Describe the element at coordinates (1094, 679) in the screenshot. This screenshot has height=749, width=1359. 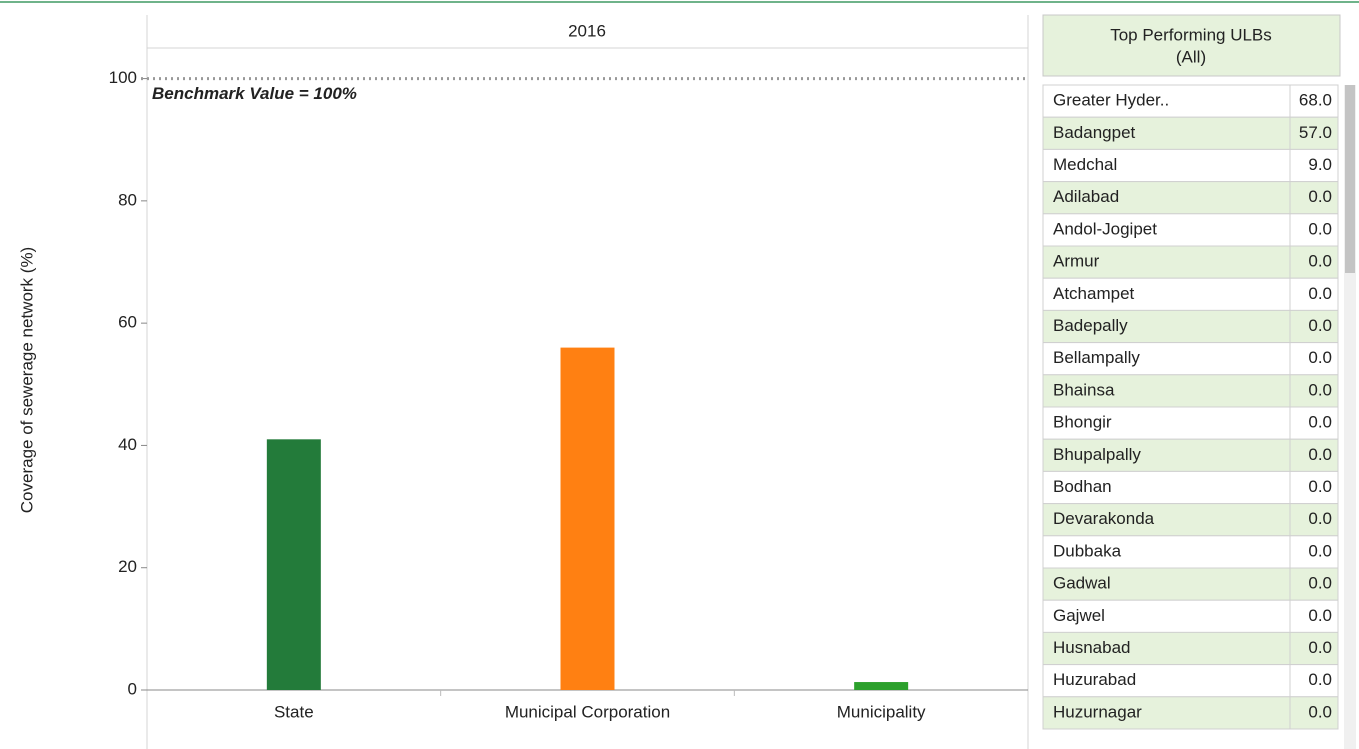
I see `ulb-name: Huzurabad` at that location.